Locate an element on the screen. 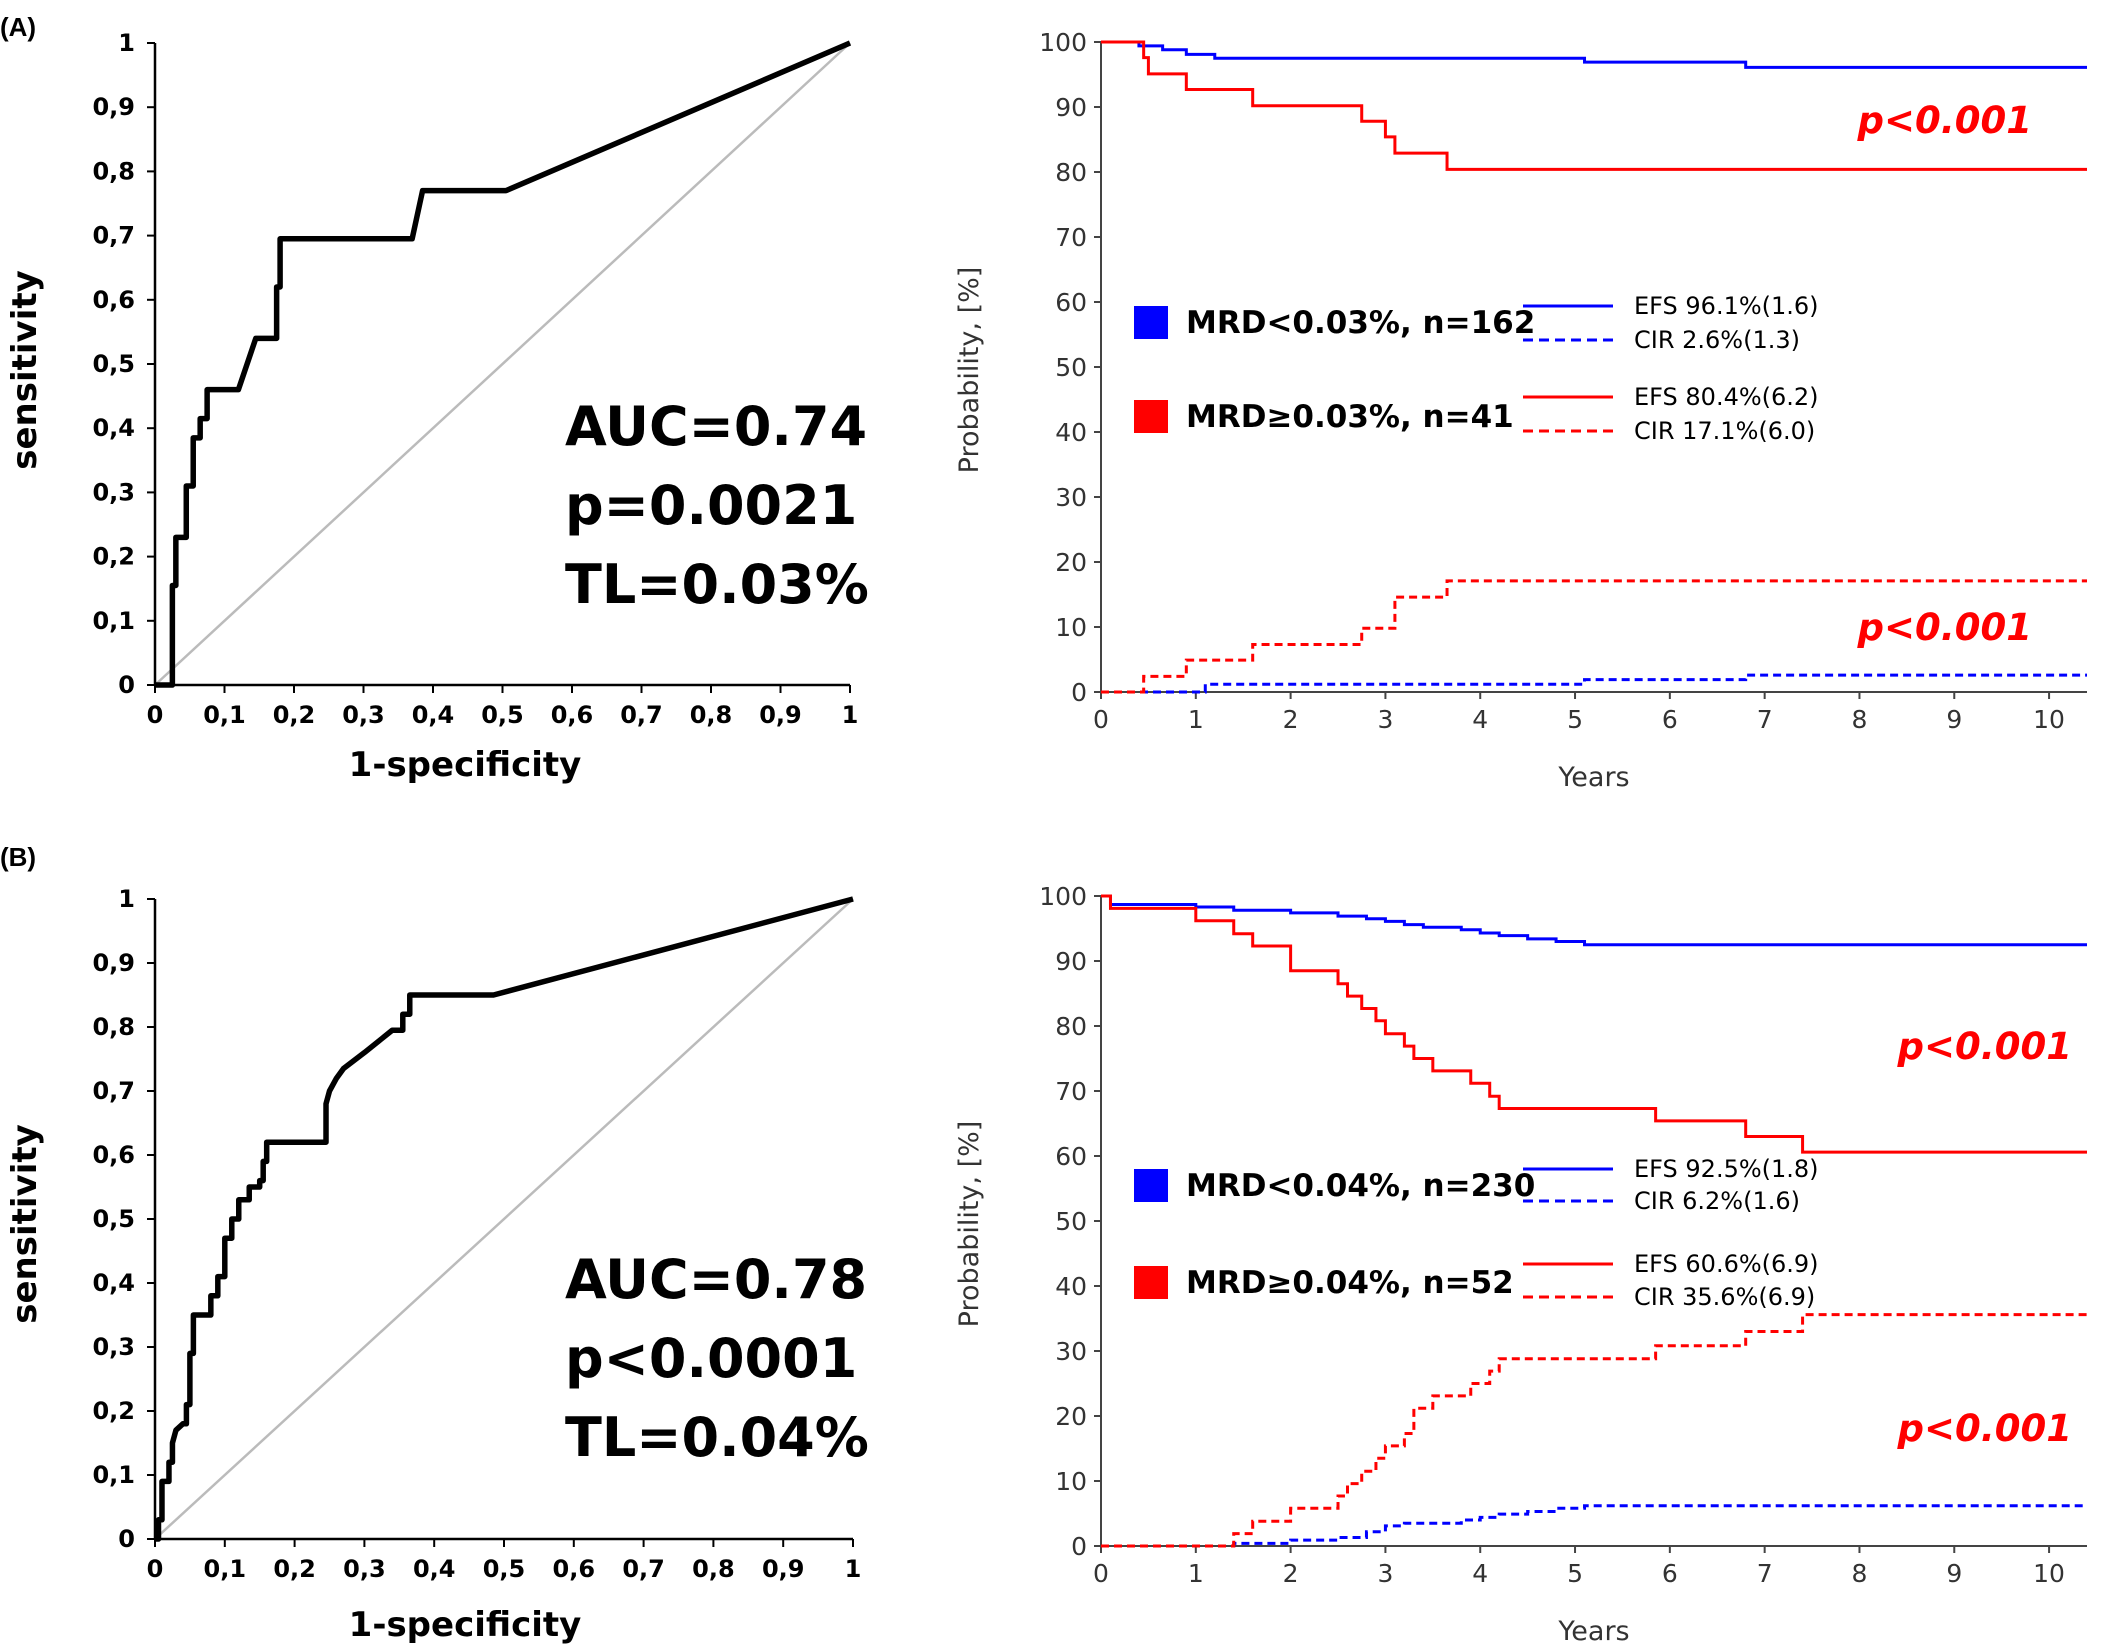 The width and height of the screenshot is (2128, 1648). km-b-series-efs-blue is located at coordinates (1594, 920).